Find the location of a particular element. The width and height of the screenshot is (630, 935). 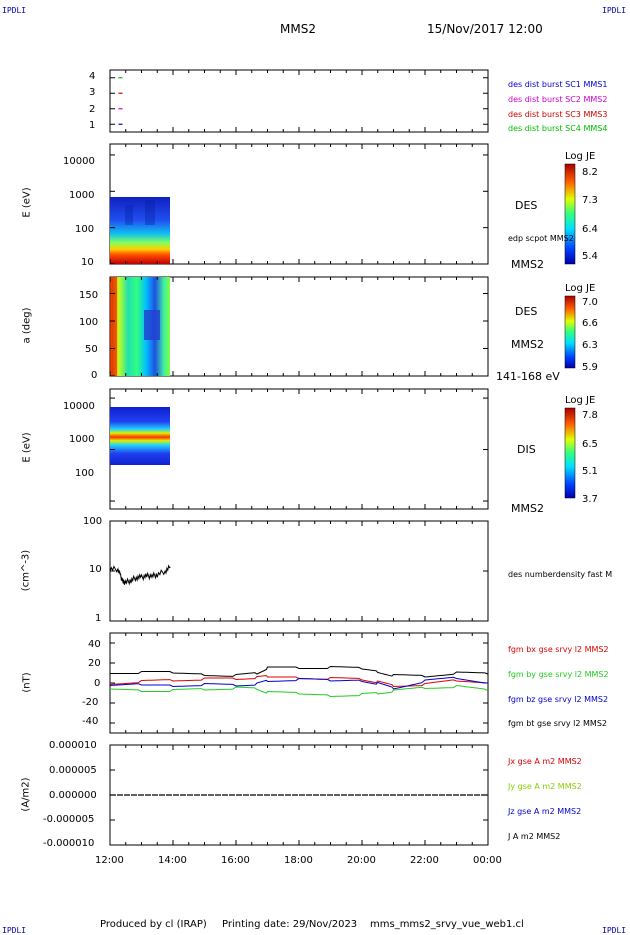

des-energy-overlay: edp scpot MMS2 is located at coordinates (541, 238).